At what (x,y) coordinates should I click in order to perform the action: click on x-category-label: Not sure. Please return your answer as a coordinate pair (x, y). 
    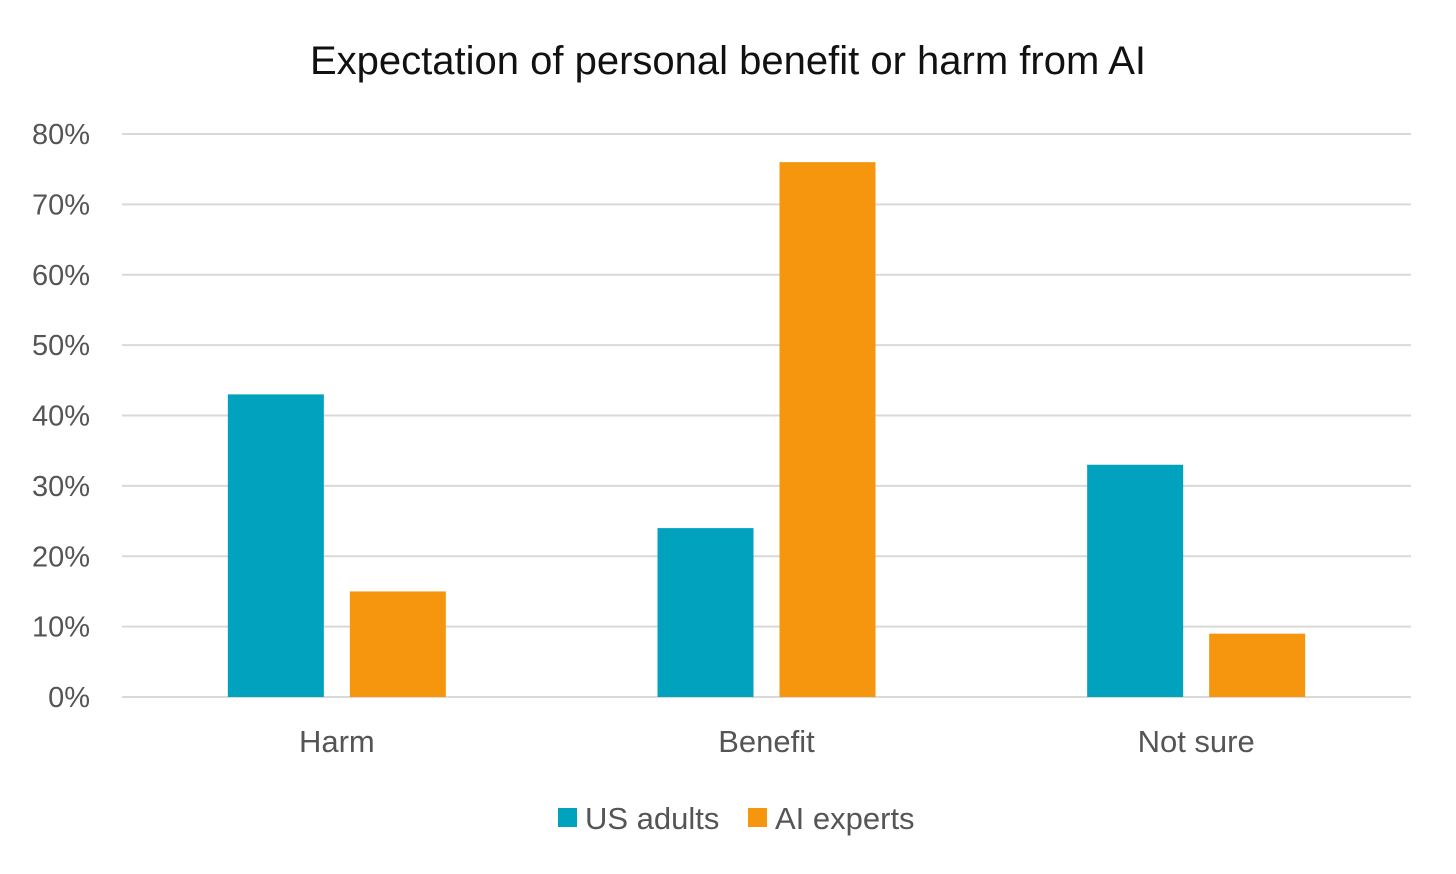
    Looking at the image, I should click on (1196, 741).